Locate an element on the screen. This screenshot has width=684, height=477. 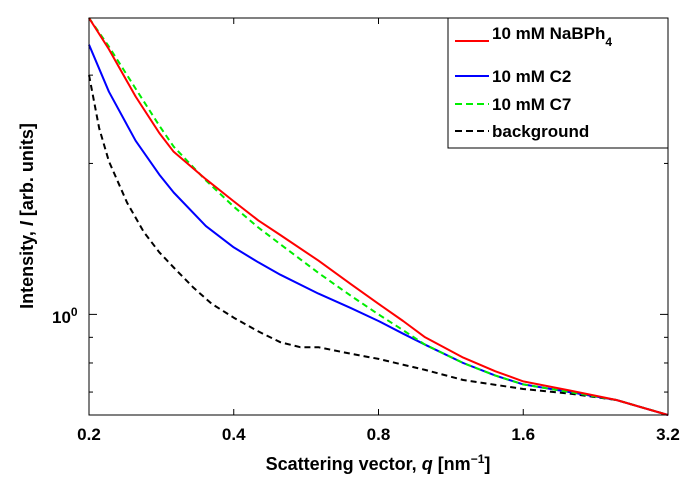
x-axis-label: Scattering vector, q [nm−1] is located at coordinates (378, 463).